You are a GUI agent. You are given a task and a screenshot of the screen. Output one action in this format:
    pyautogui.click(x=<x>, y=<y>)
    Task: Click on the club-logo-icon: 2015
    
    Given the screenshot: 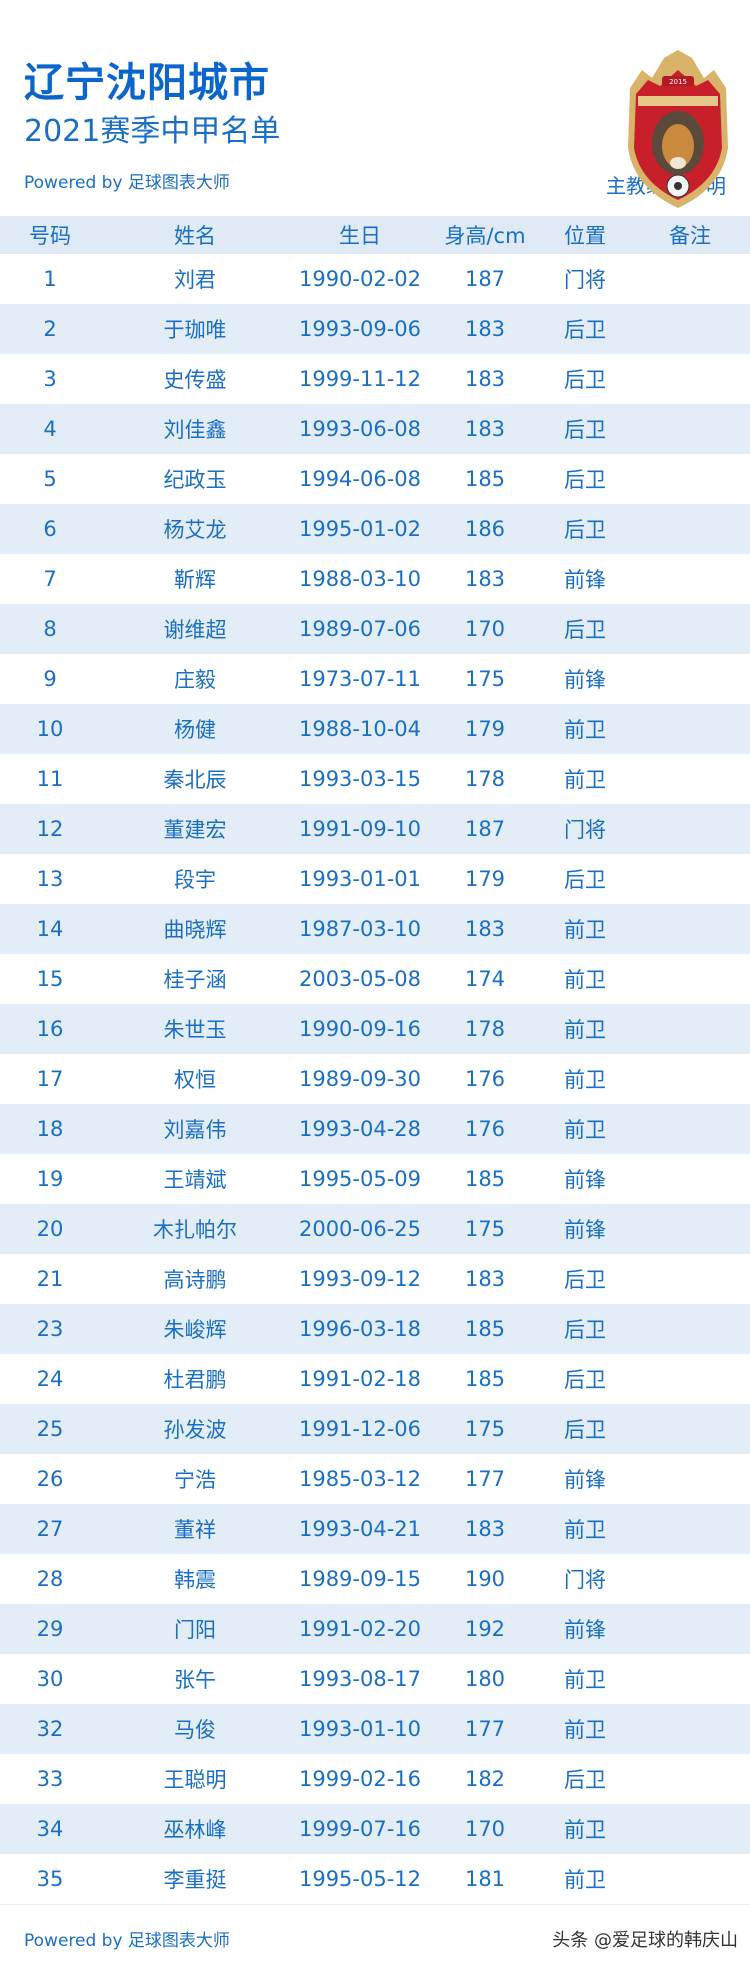 What is the action you would take?
    pyautogui.click(x=678, y=129)
    